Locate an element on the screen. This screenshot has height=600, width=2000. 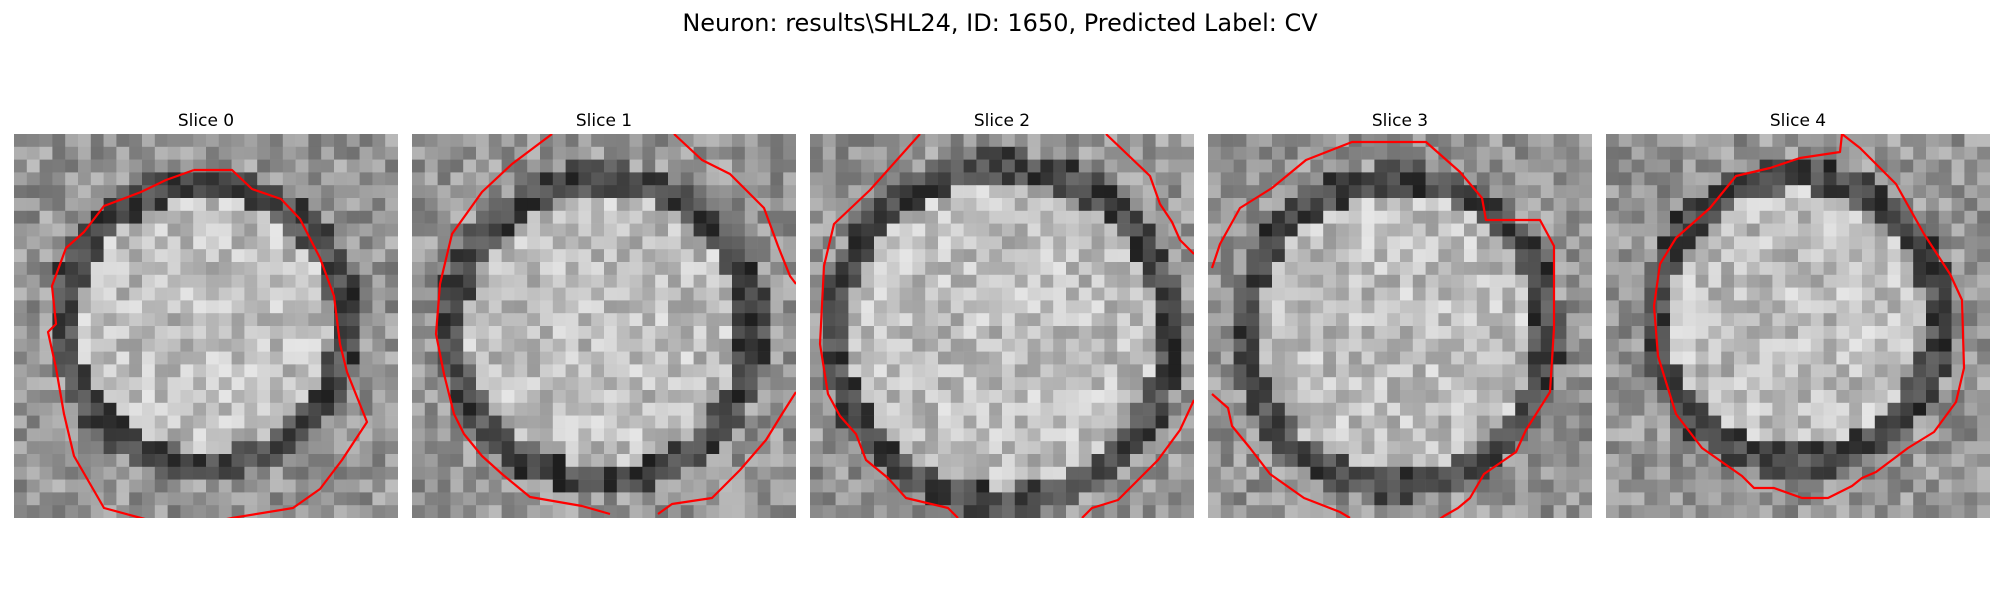
slice-panel-3: Slice 3 is located at coordinates (1400, 314).